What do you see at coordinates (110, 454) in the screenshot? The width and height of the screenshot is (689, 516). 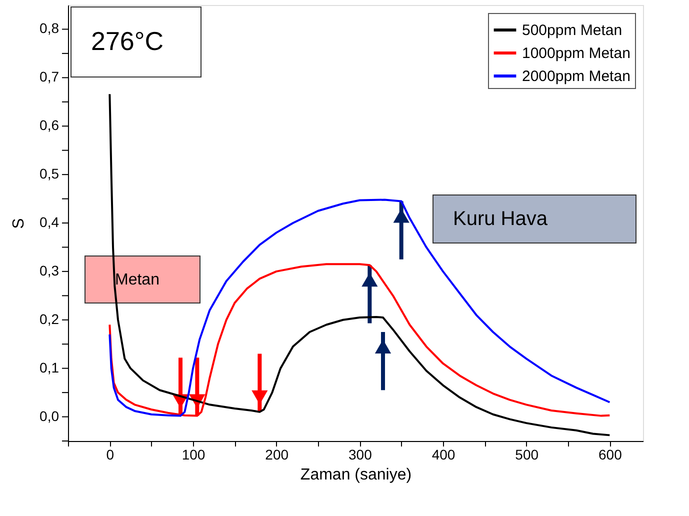 I see `x-tick-label: 0` at bounding box center [110, 454].